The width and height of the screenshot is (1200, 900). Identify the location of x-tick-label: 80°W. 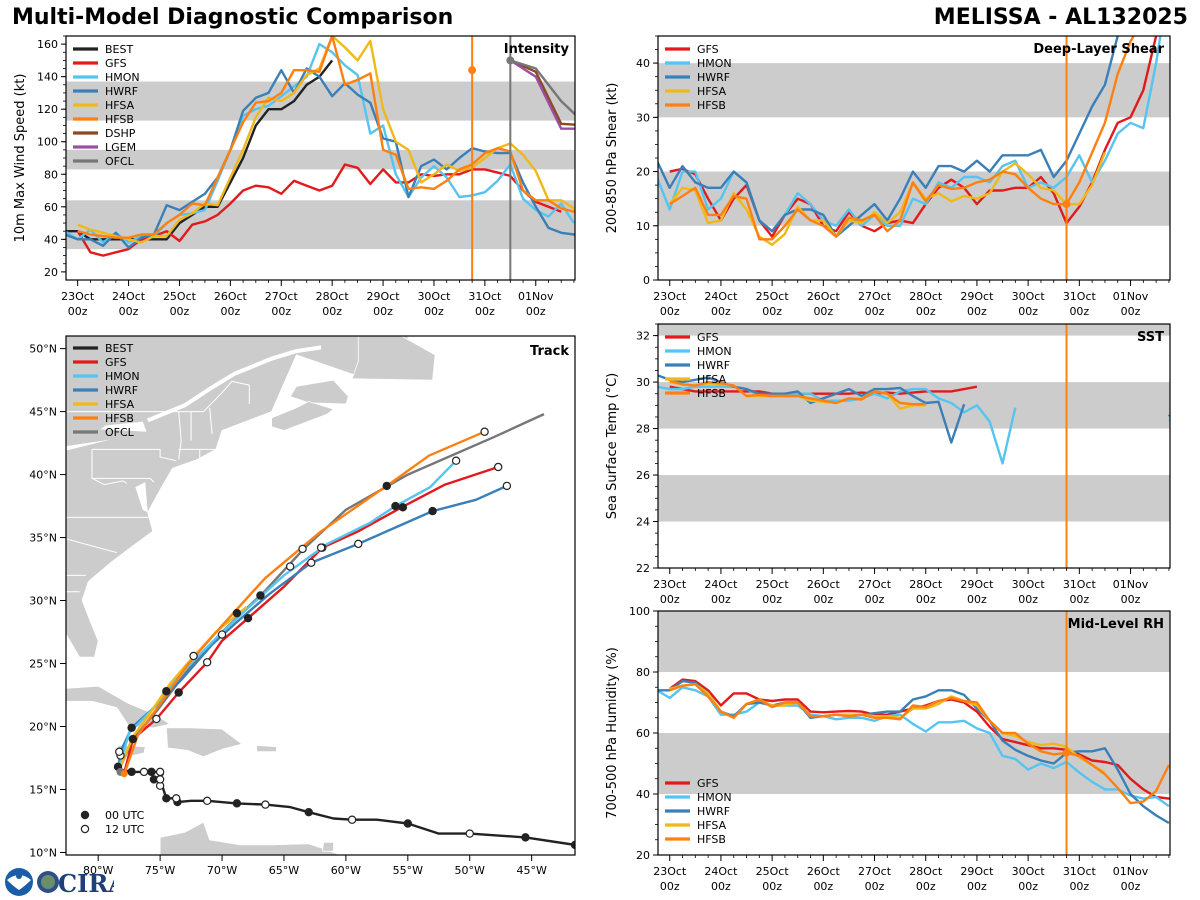
(98, 870).